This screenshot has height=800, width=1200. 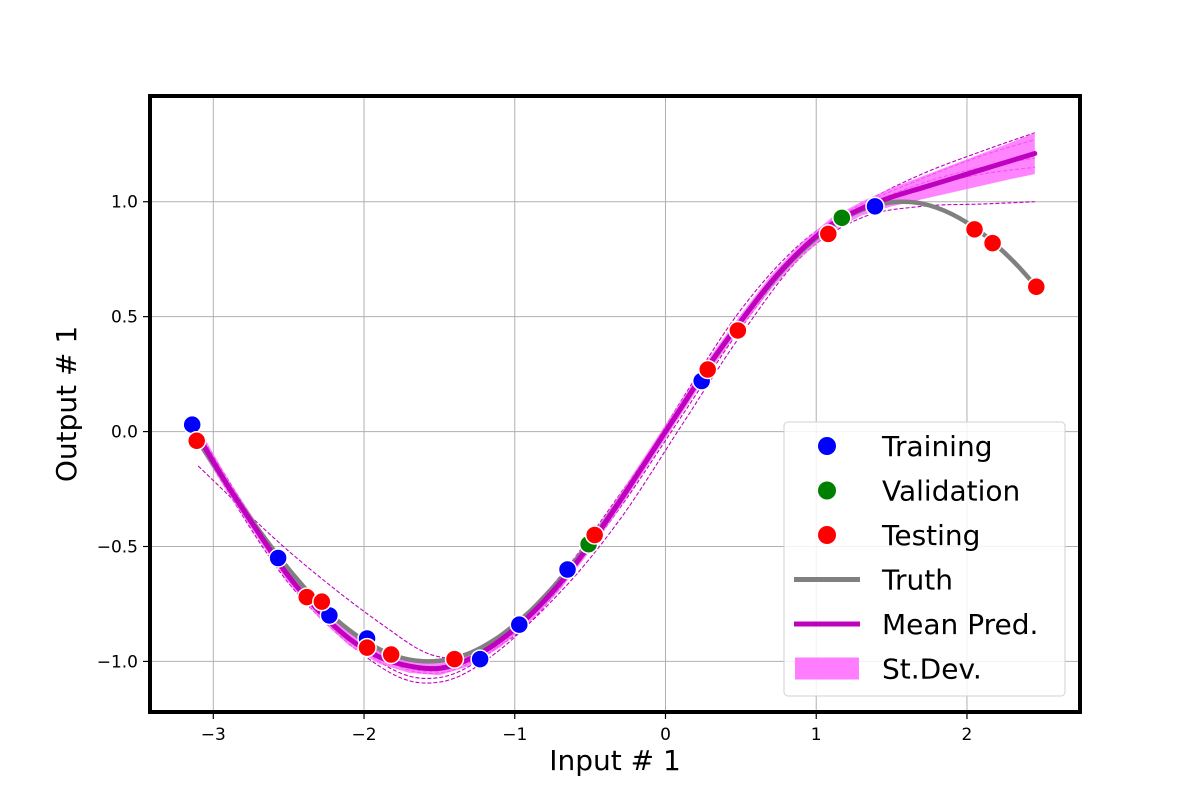 I want to click on validation-point, so click(x=842, y=218).